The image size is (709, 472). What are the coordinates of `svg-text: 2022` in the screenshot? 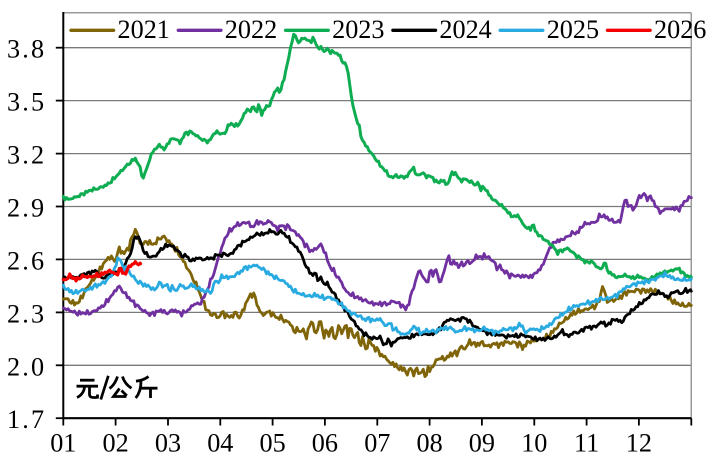 It's located at (251, 29).